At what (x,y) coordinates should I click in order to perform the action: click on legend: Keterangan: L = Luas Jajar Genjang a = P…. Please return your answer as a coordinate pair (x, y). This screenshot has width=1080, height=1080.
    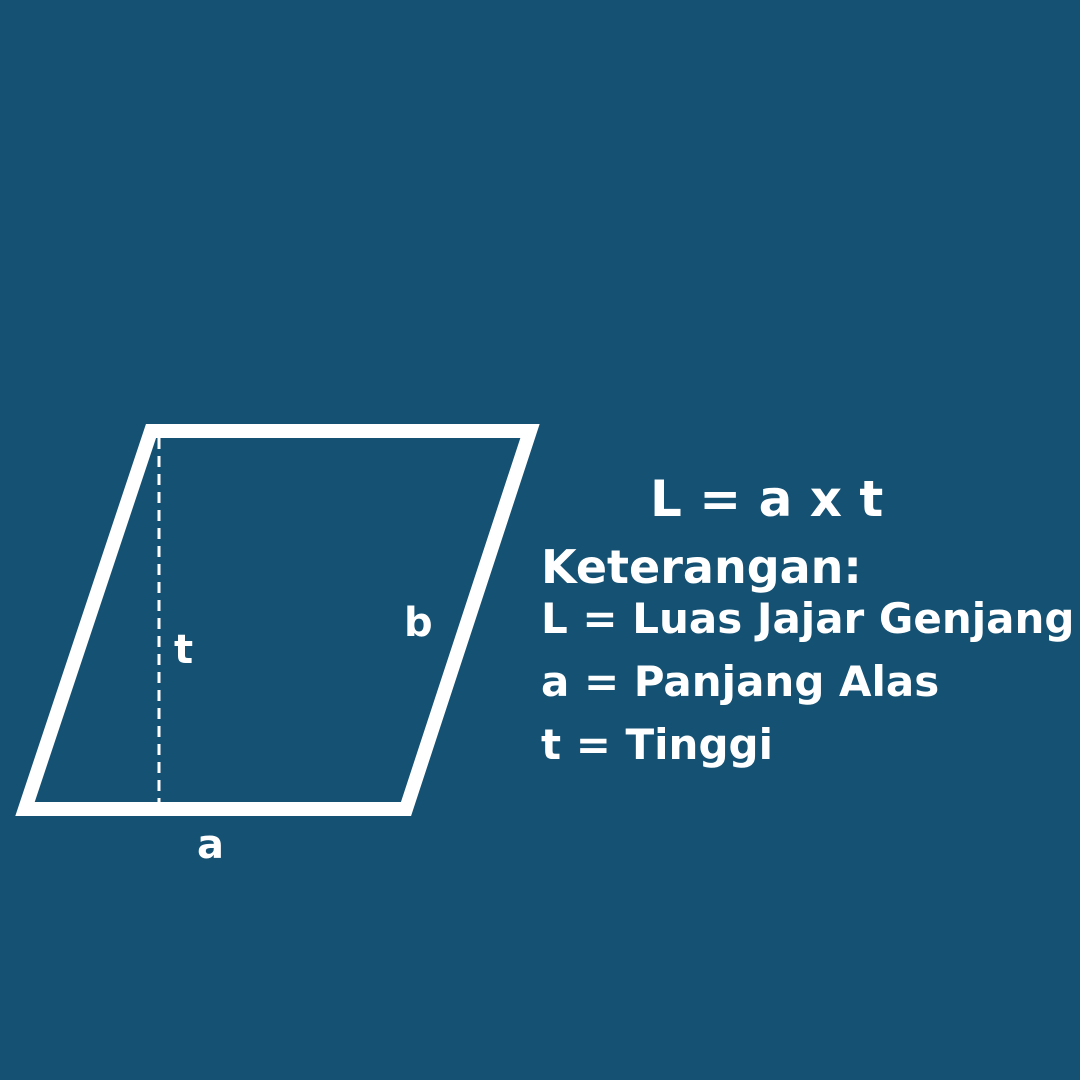
    Looking at the image, I should click on (808, 665).